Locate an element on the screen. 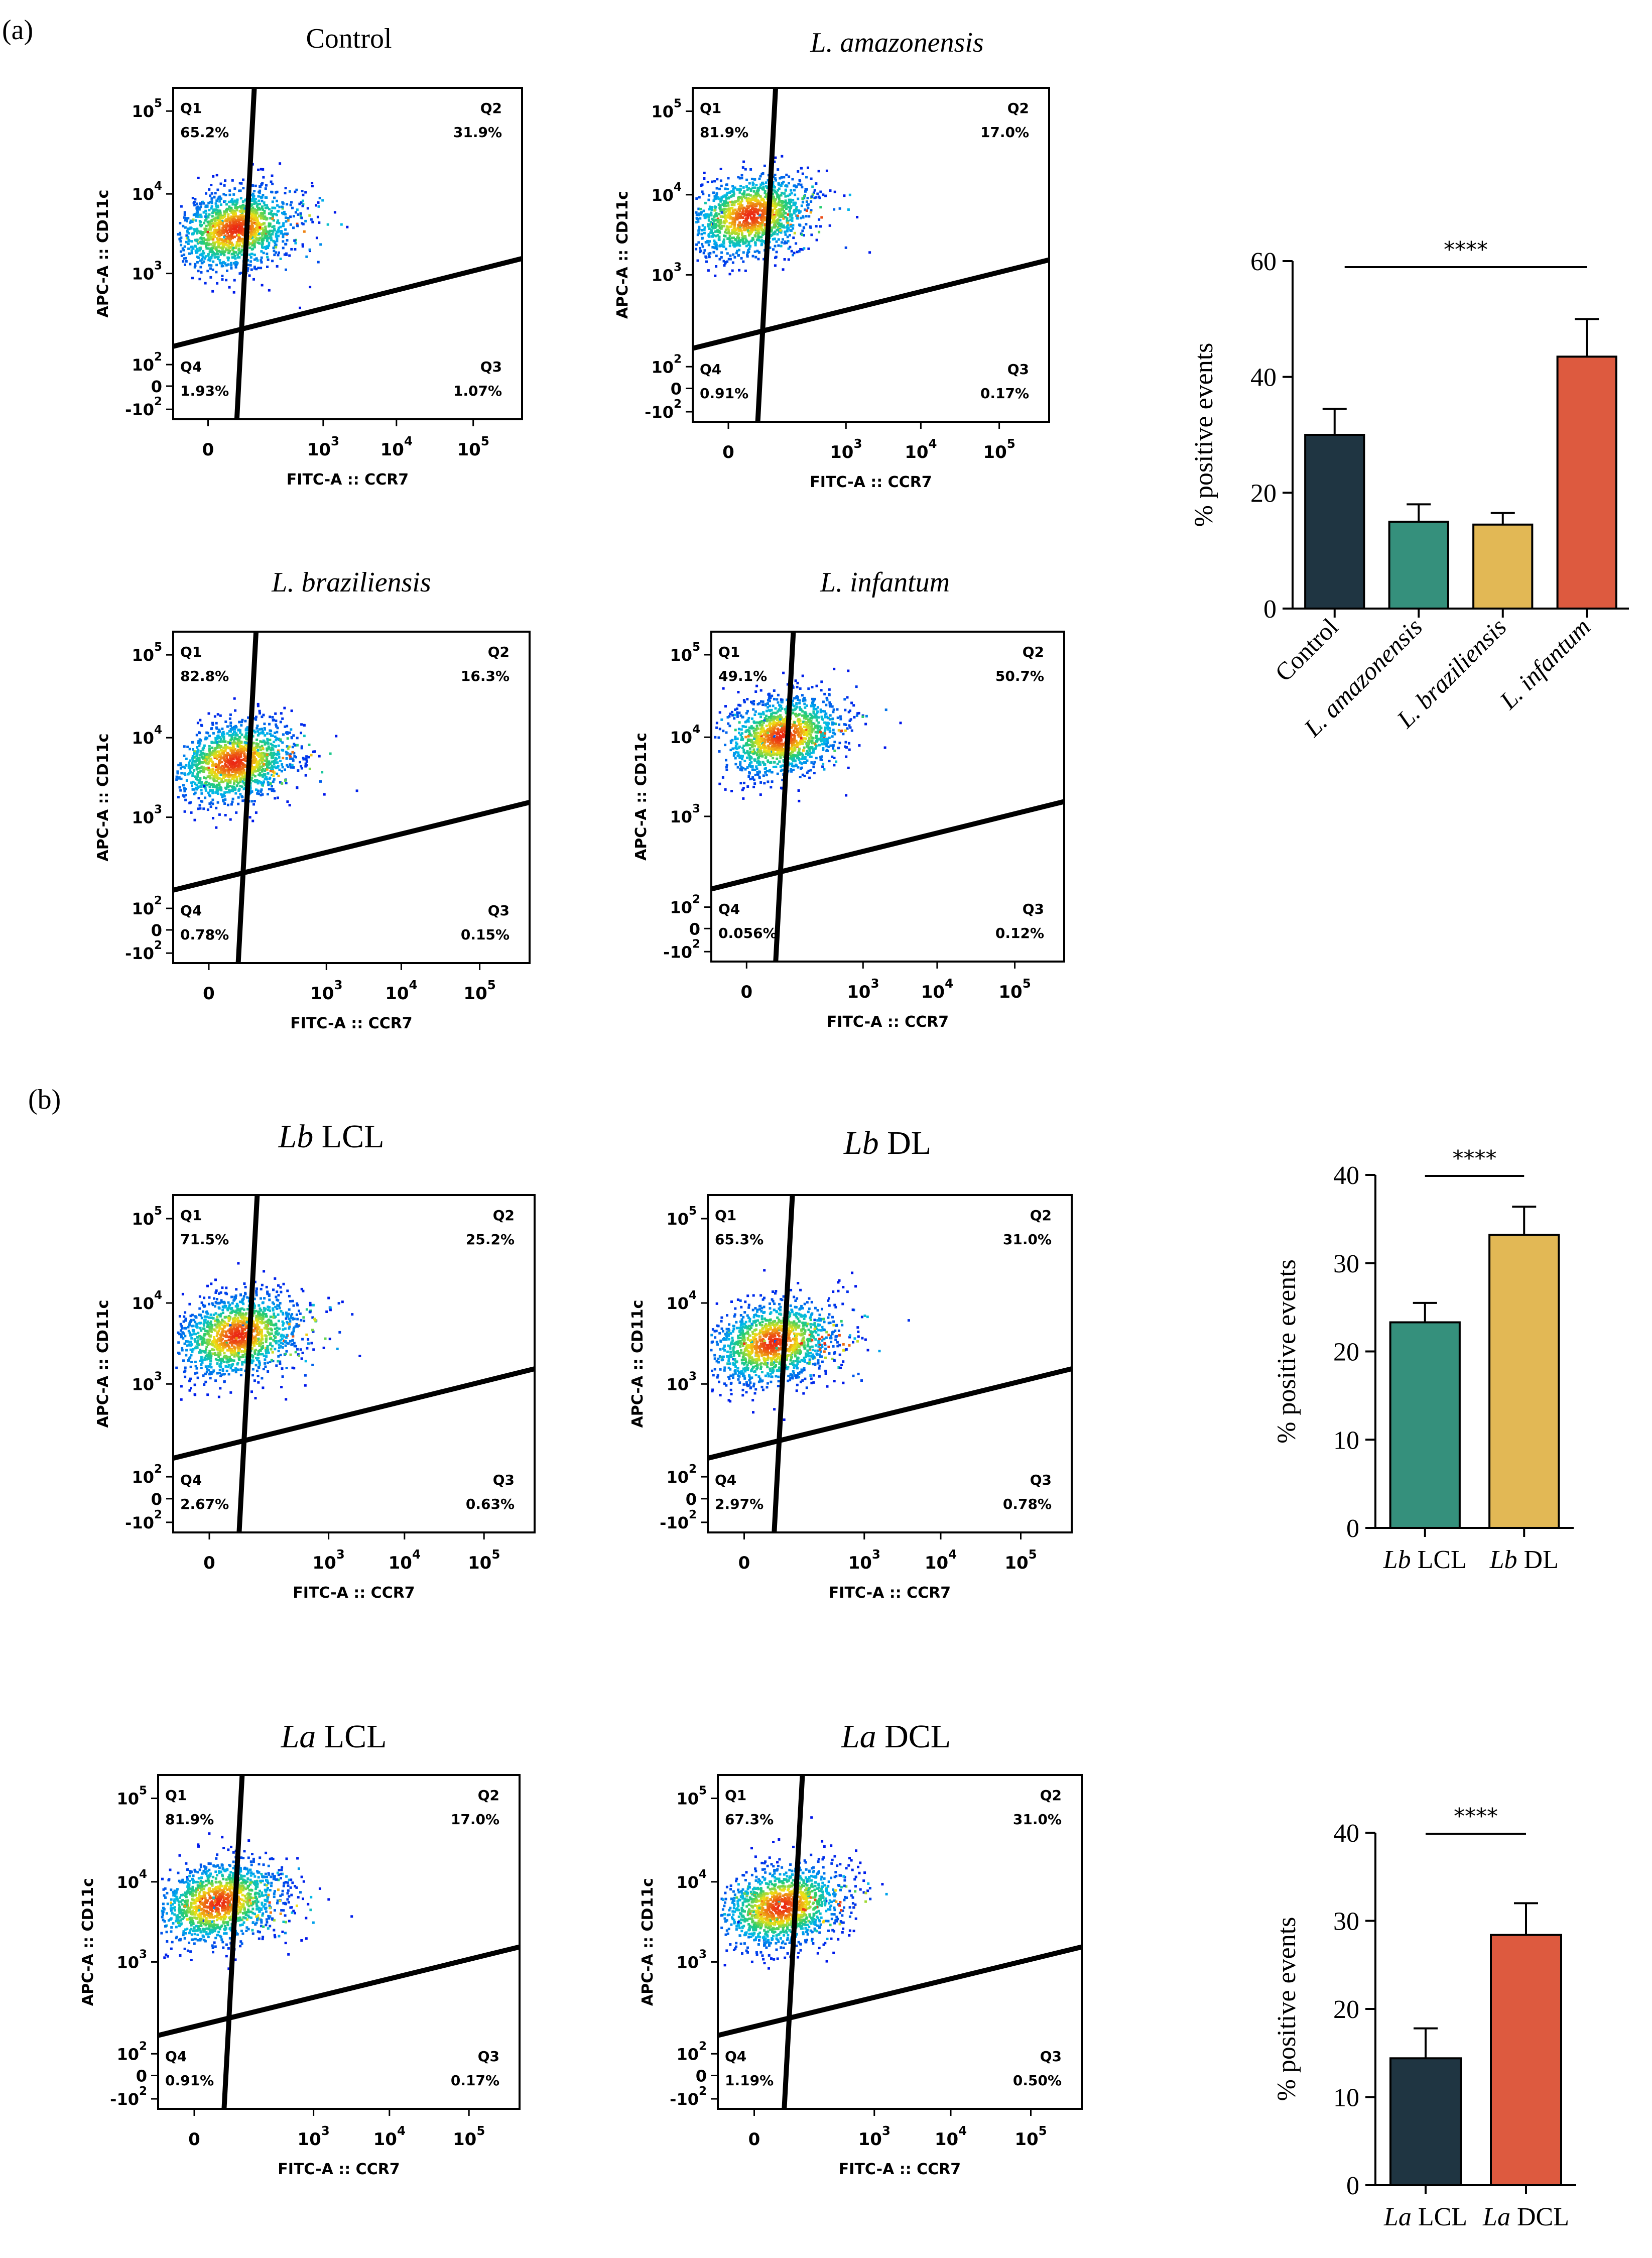  quadrant-percent-q4: 1.93% is located at coordinates (204, 391).